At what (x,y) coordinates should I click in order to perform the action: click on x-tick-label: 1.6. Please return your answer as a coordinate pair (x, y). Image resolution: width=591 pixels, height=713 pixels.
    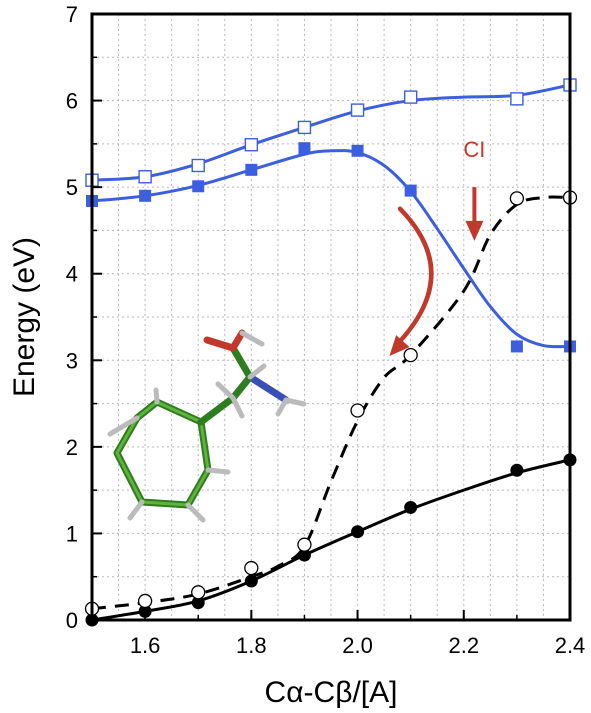
    Looking at the image, I should click on (145, 645).